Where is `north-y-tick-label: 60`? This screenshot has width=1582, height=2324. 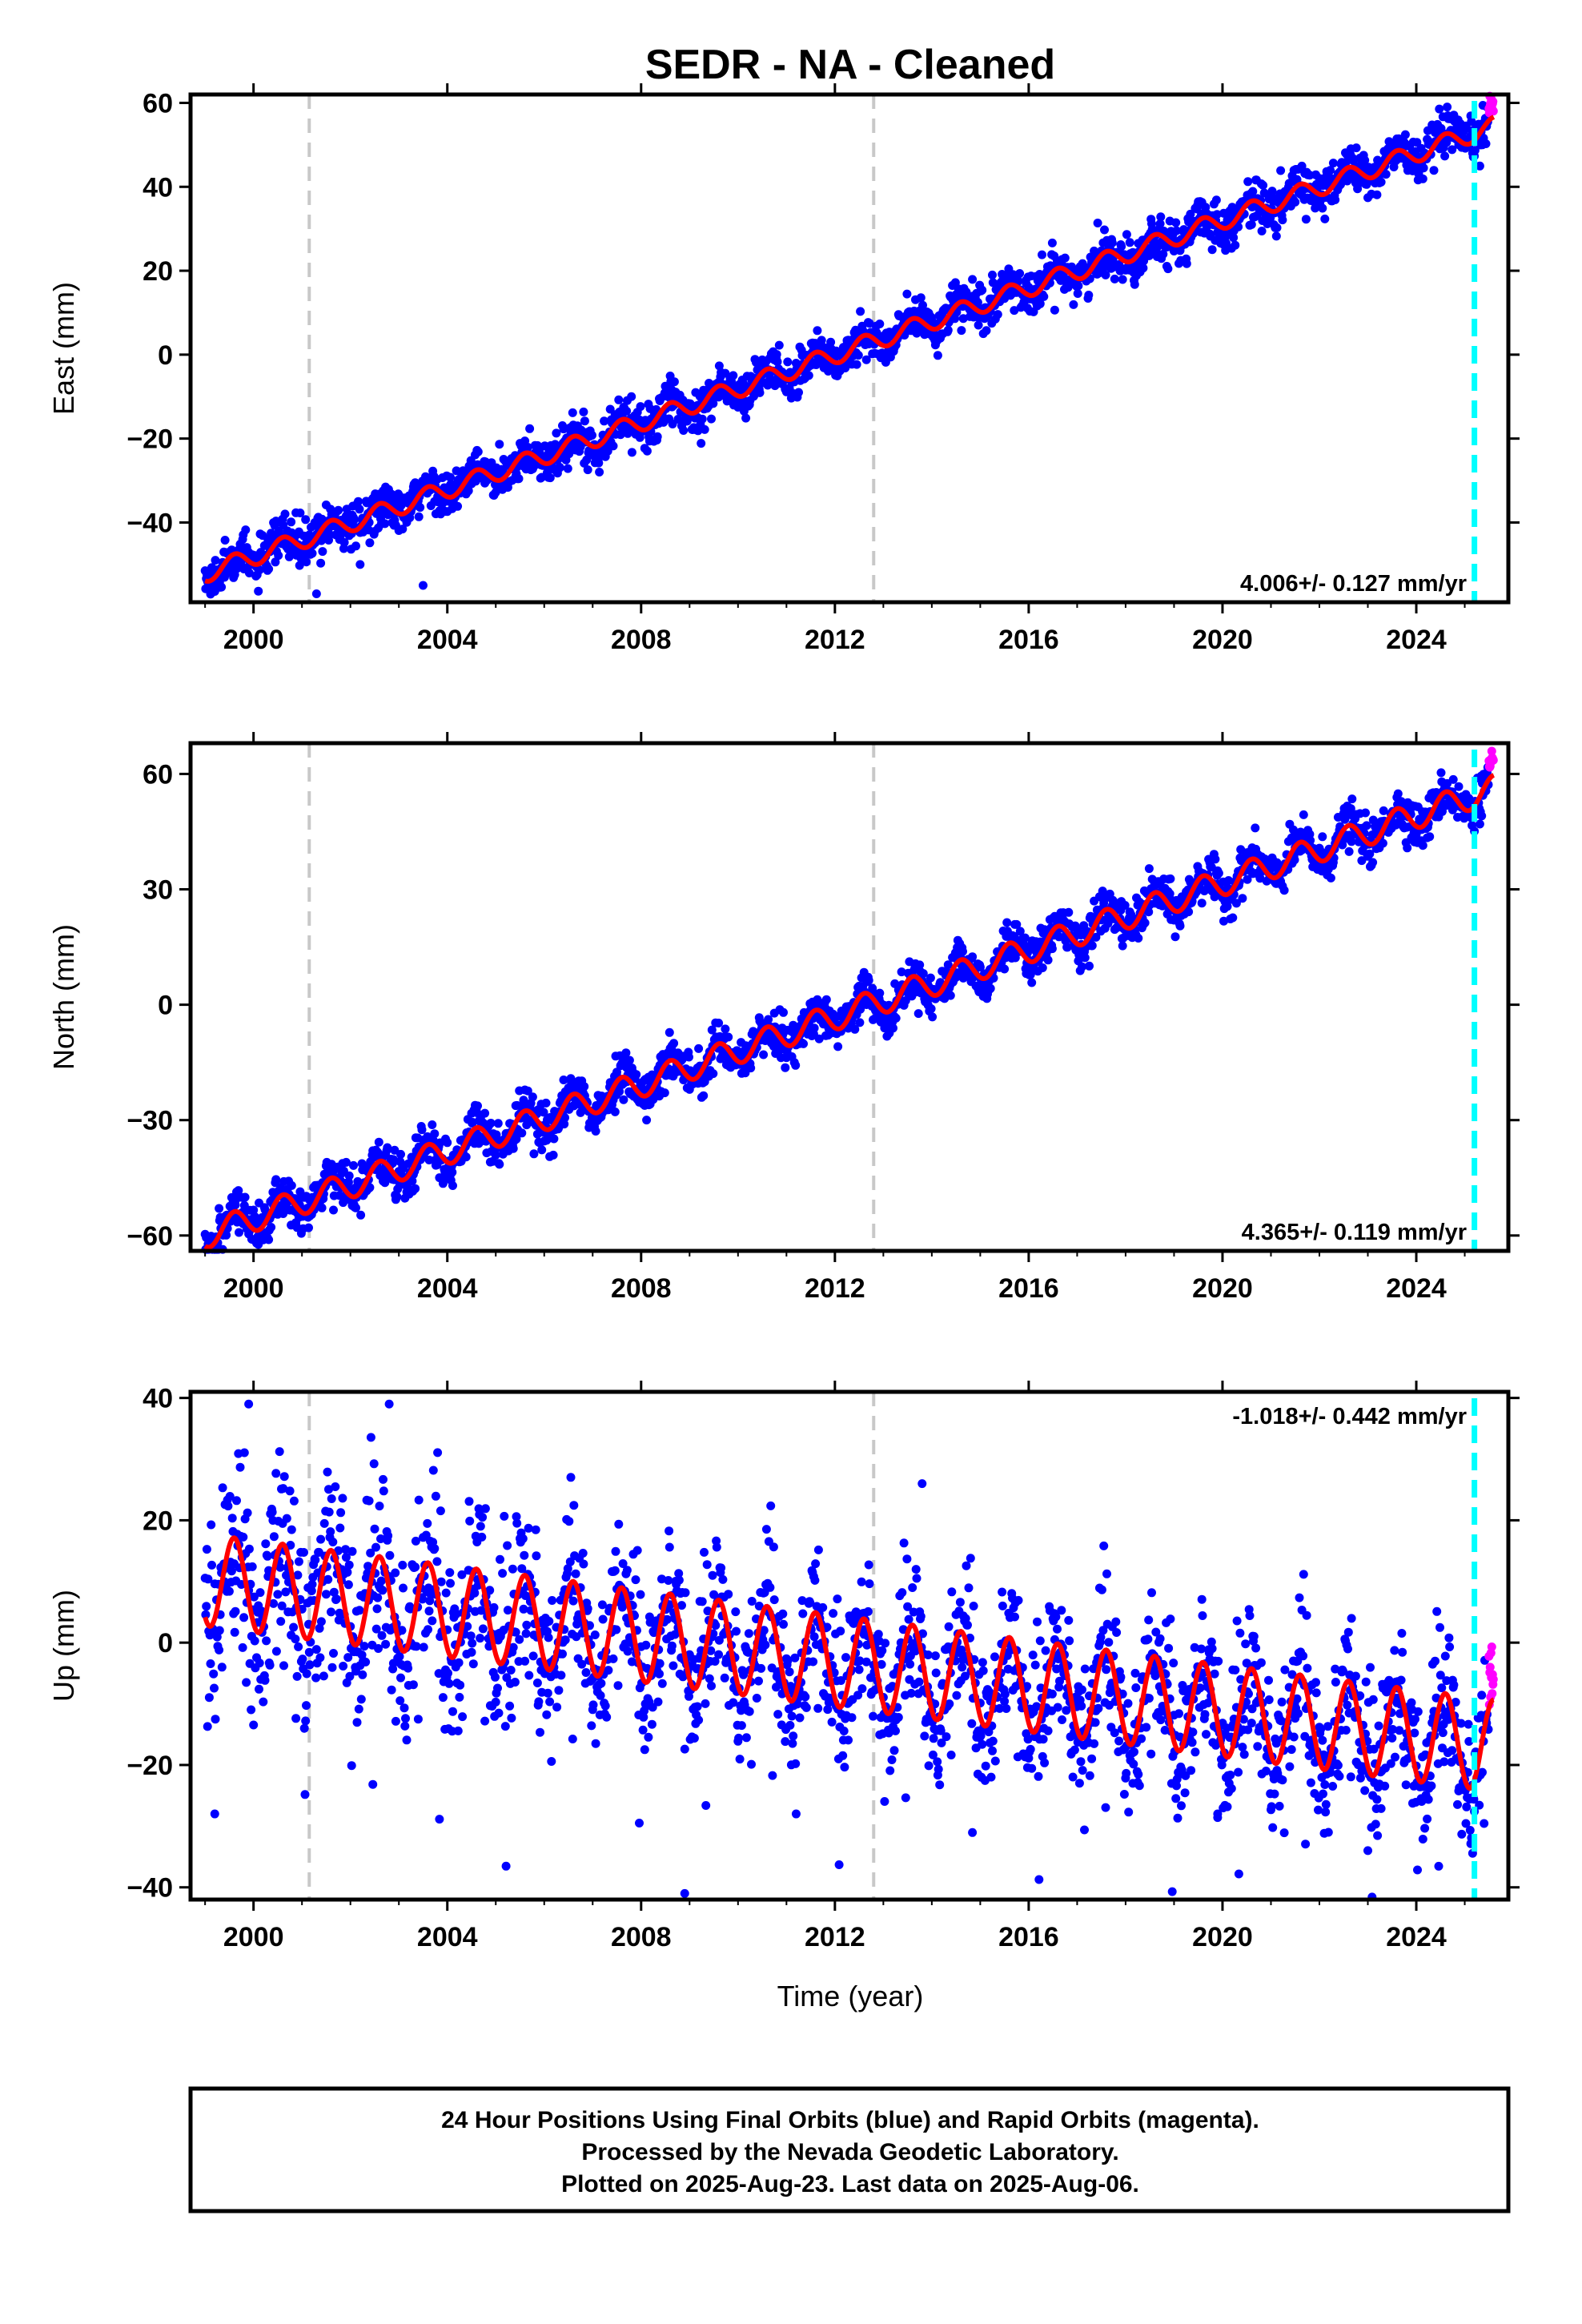
north-y-tick-label: 60 is located at coordinates (158, 774).